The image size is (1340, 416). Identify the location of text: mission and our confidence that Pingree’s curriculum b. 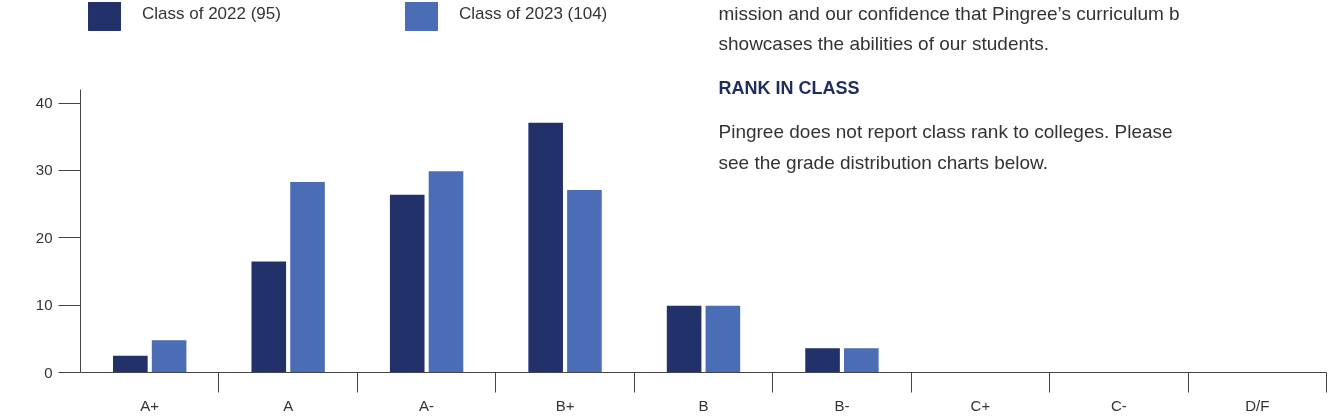
(949, 13).